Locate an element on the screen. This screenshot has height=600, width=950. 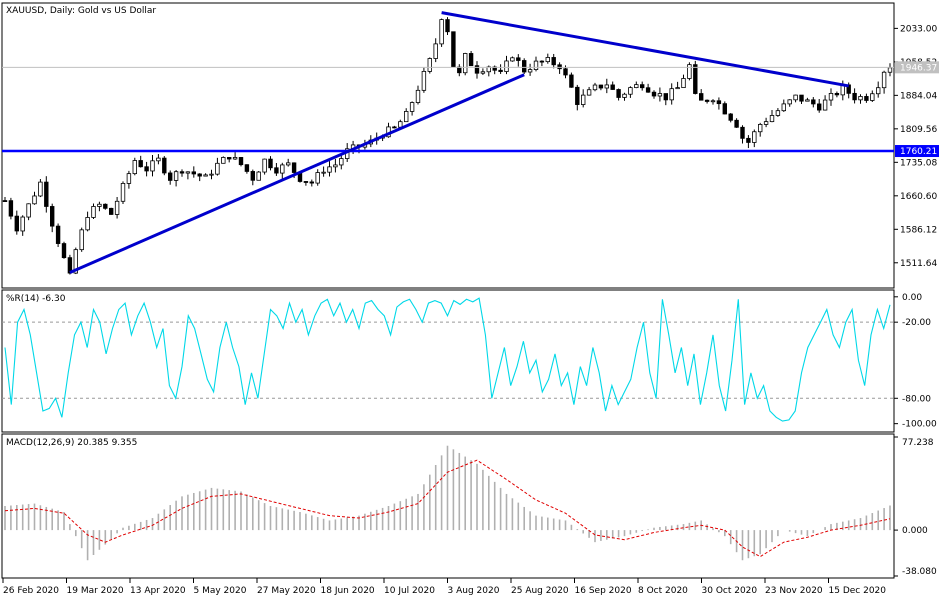
price-tick-label: 2033.00 is located at coordinates (918, 29).